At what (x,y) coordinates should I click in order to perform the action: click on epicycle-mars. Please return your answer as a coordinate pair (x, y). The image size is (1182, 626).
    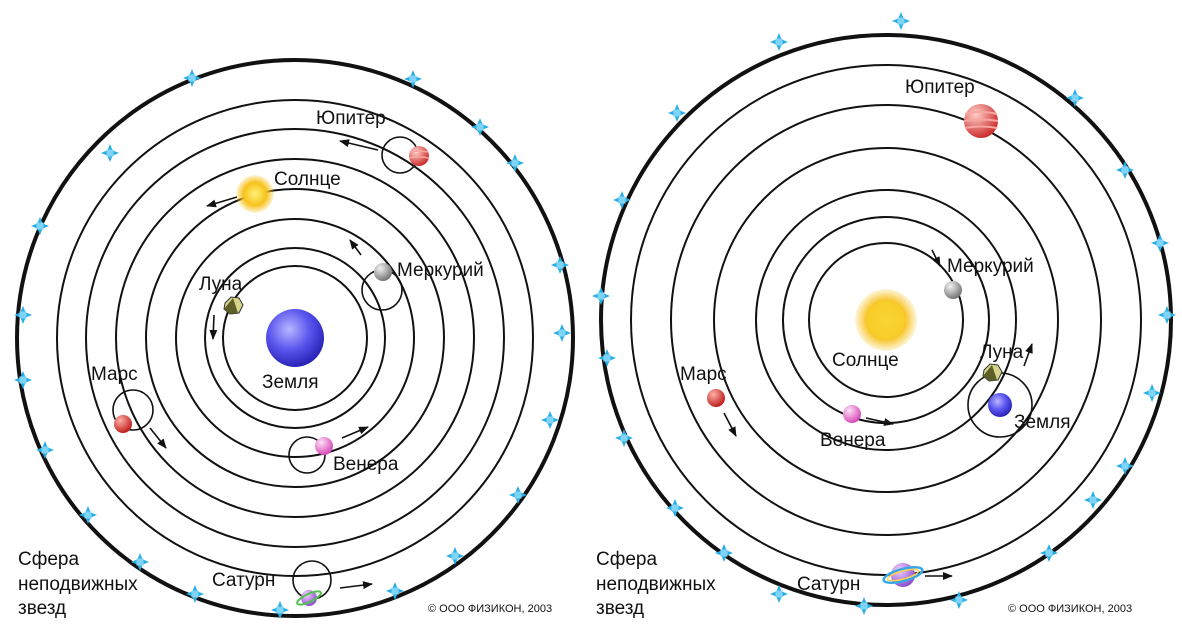
    Looking at the image, I should click on (133, 410).